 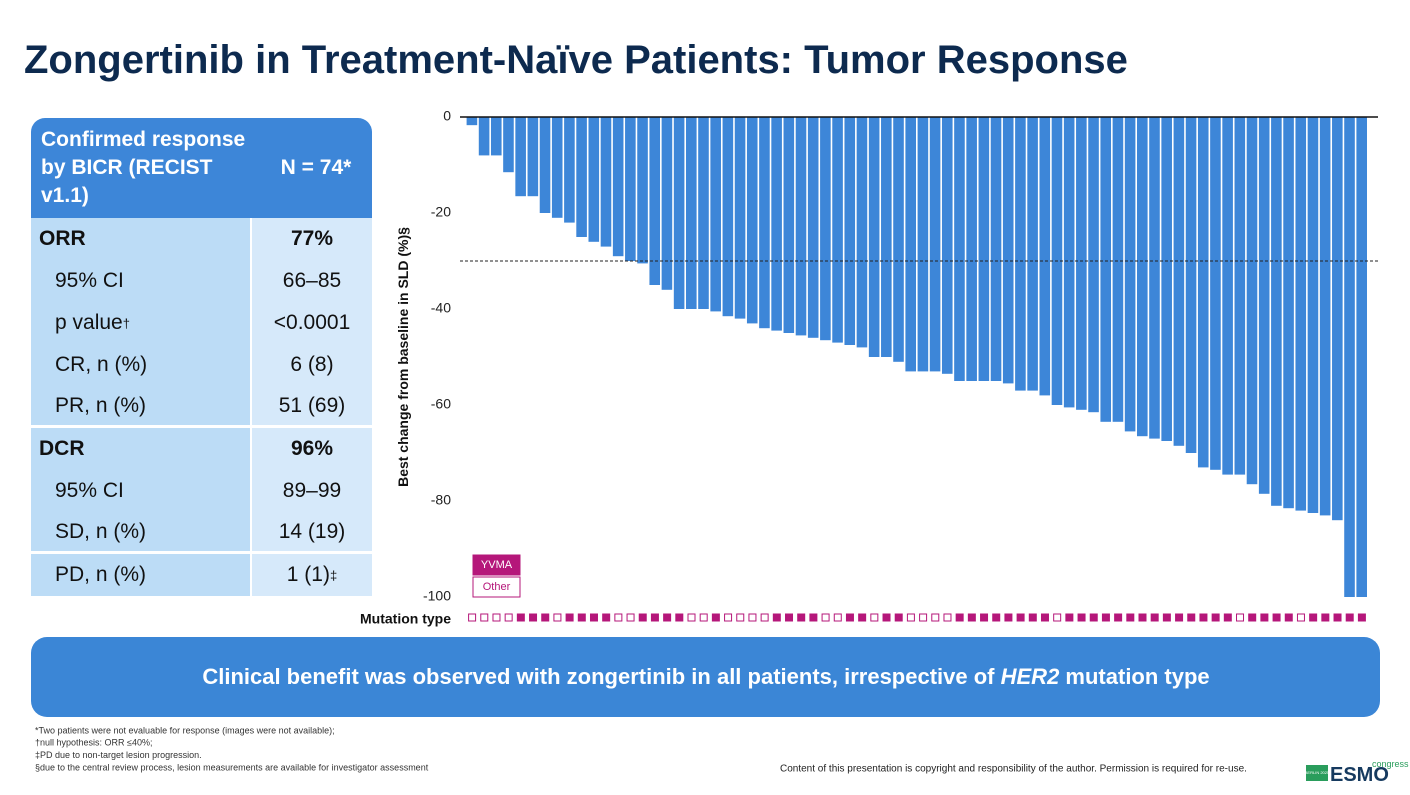 I want to click on footnote: †null hypothesis: ORR ≤40%;, so click(x=94, y=743).